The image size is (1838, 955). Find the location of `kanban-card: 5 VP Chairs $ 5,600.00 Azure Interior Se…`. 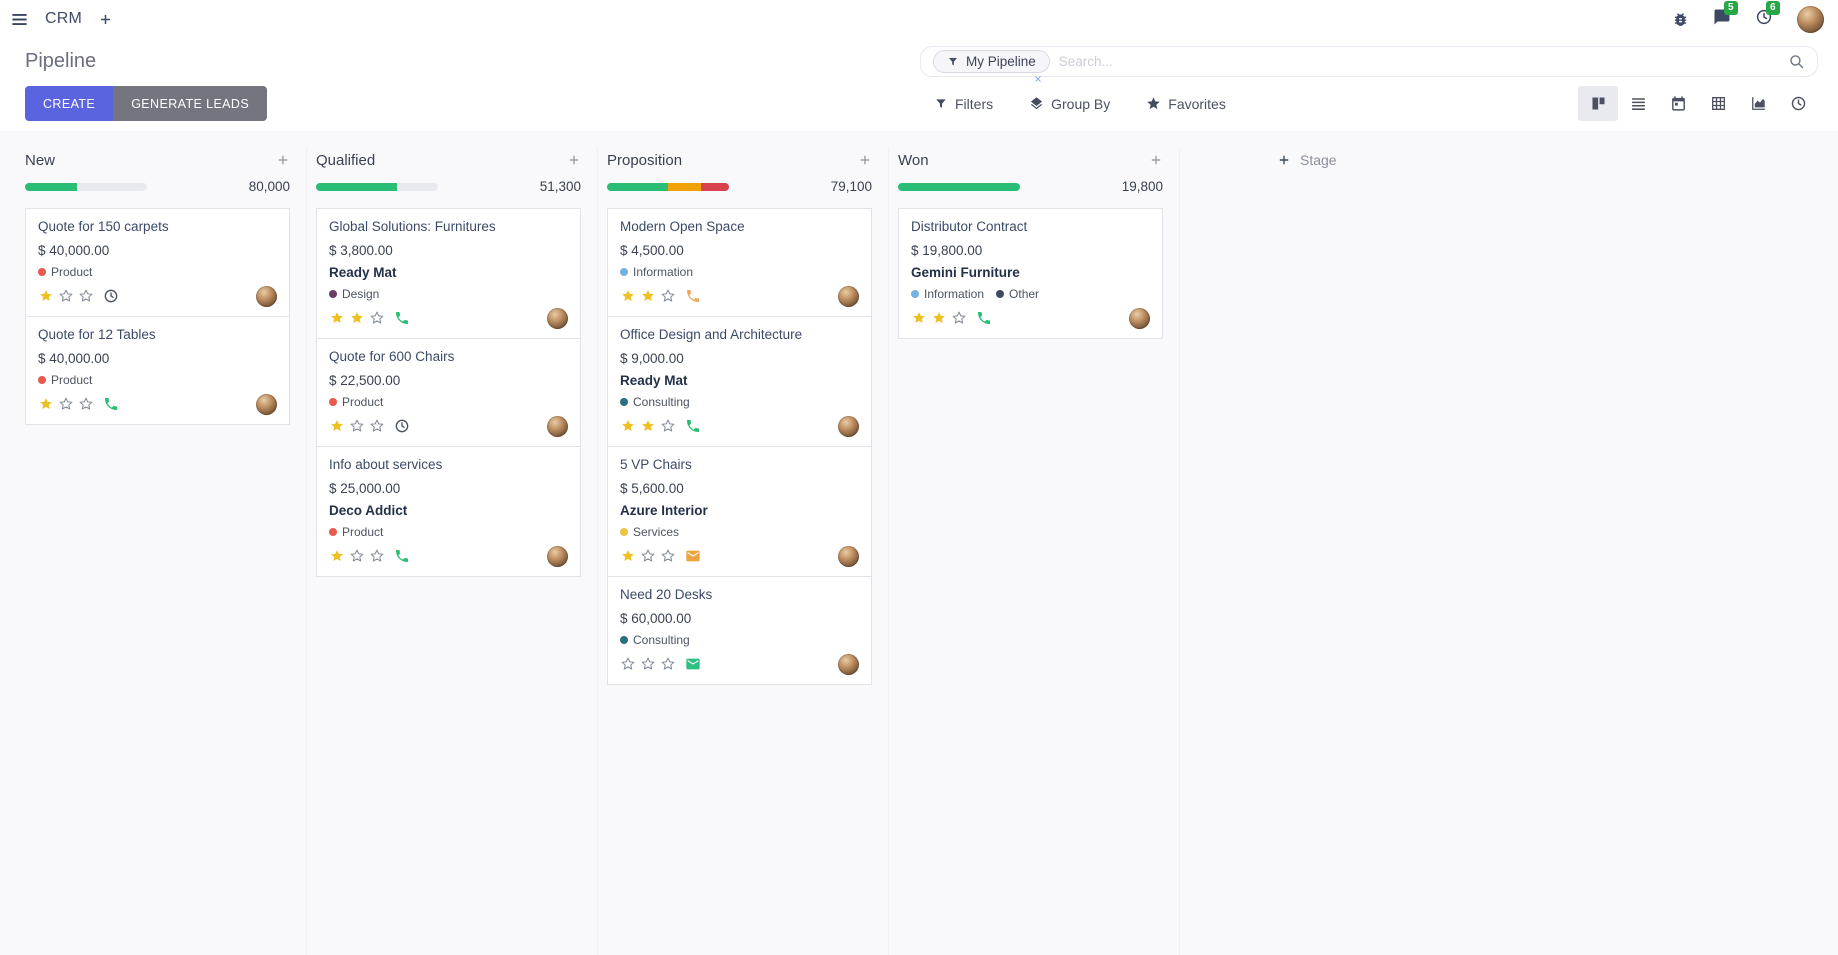

kanban-card: 5 VP Chairs $ 5,600.00 Azure Interior Se… is located at coordinates (739, 511).